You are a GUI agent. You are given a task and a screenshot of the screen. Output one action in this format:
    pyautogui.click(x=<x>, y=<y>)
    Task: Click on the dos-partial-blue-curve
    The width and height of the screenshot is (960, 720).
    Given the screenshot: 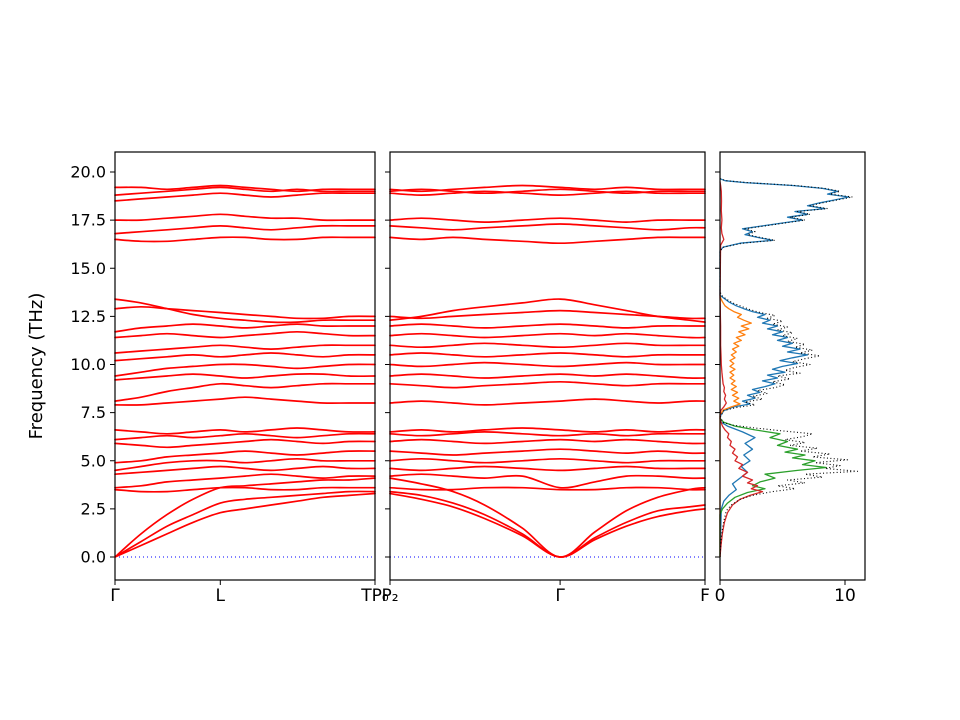 What is the action you would take?
    pyautogui.click(x=784, y=368)
    